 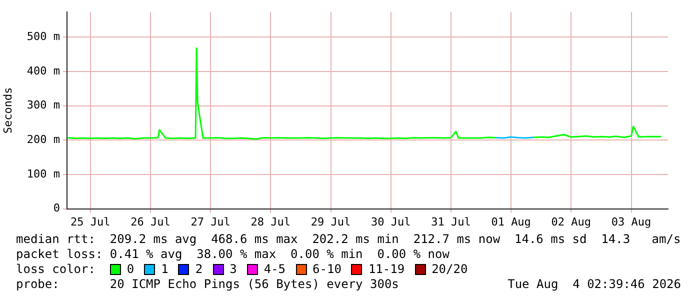 I want to click on y-tick-label: 500 m, so click(x=43, y=36).